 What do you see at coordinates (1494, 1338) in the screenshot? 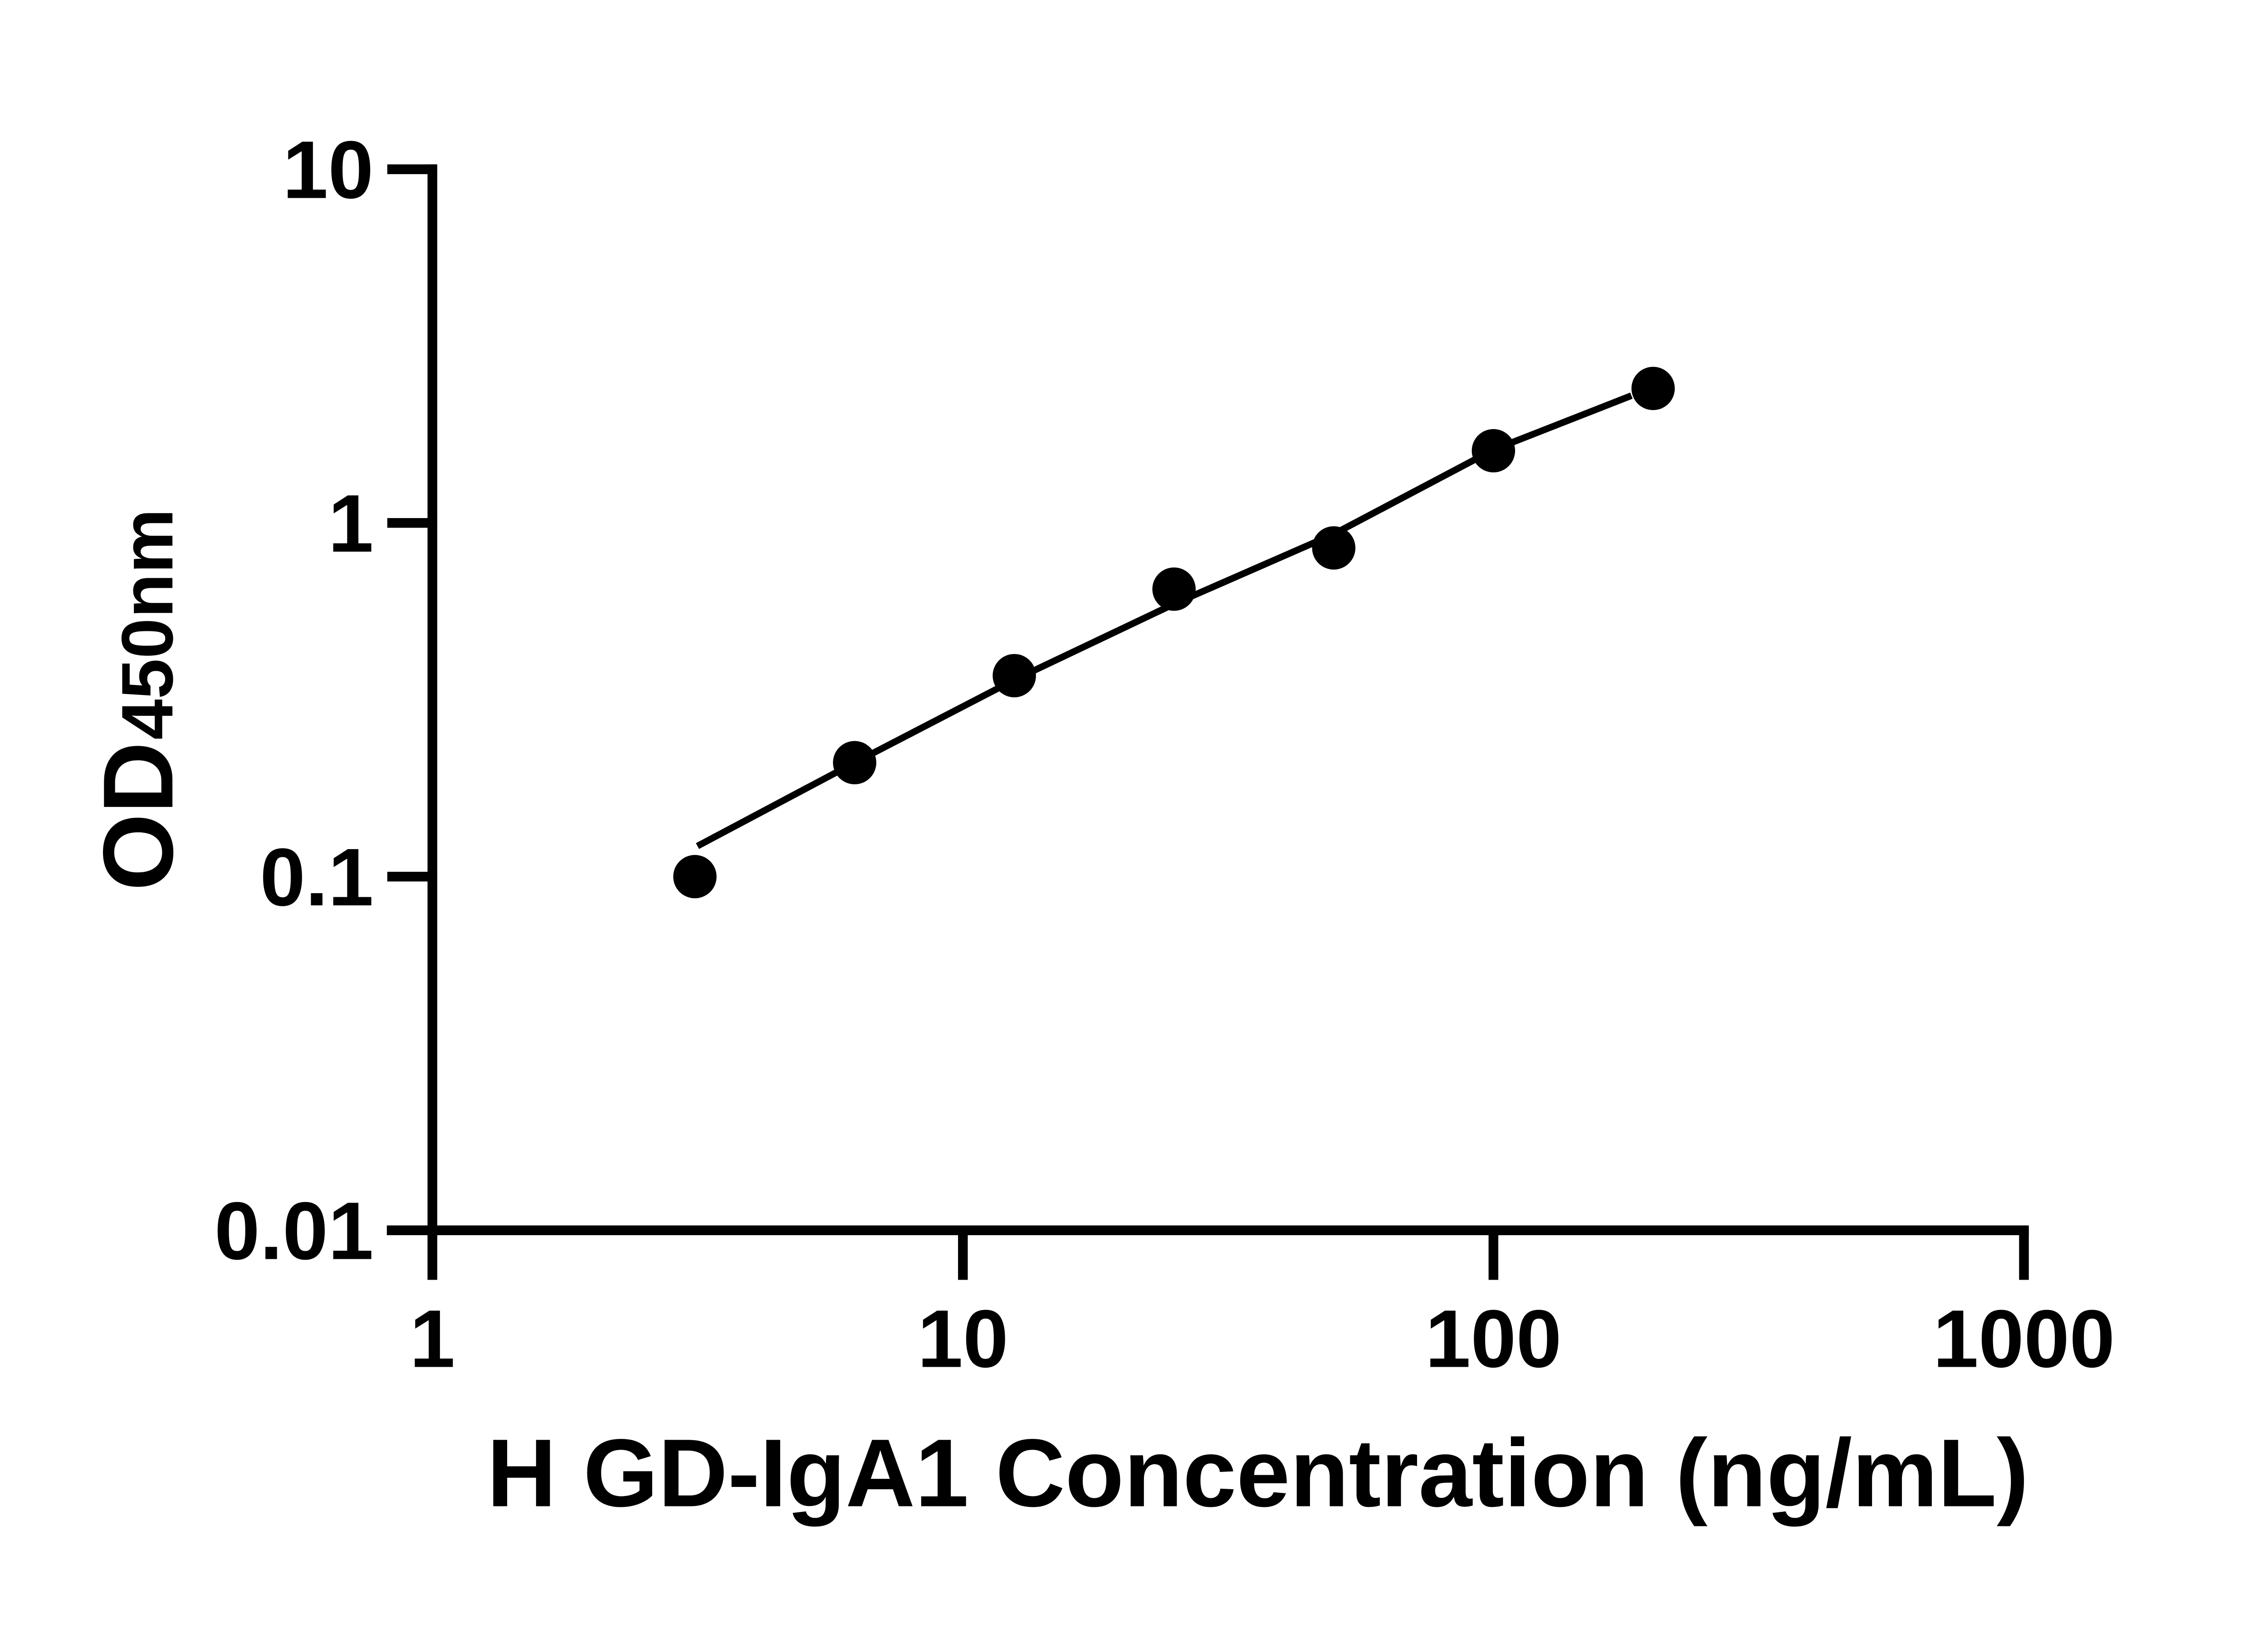
I see `x-tick-label: 100` at bounding box center [1494, 1338].